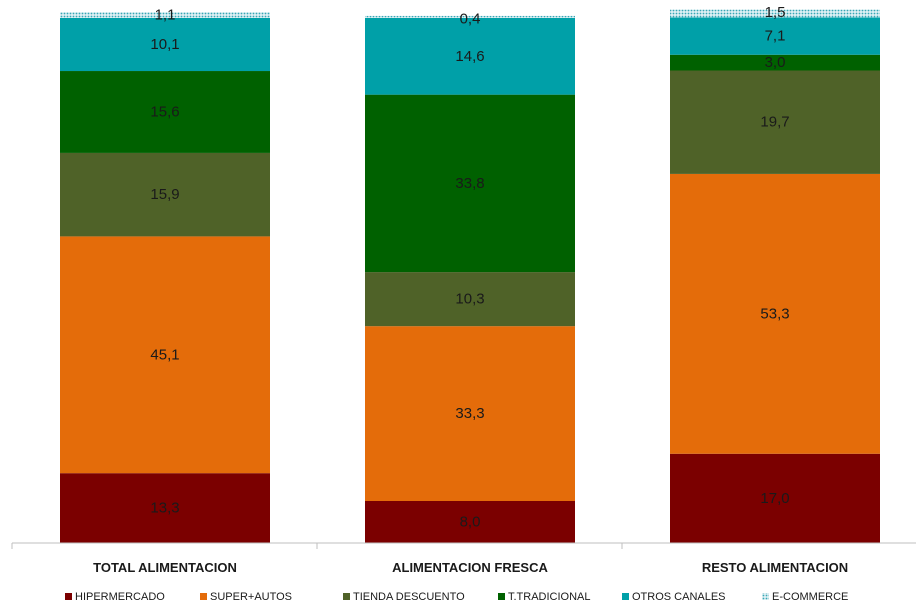 This screenshot has width=916, height=603. What do you see at coordinates (775, 567) in the screenshot?
I see `category-label-3: RESTO ALIMENTACION` at bounding box center [775, 567].